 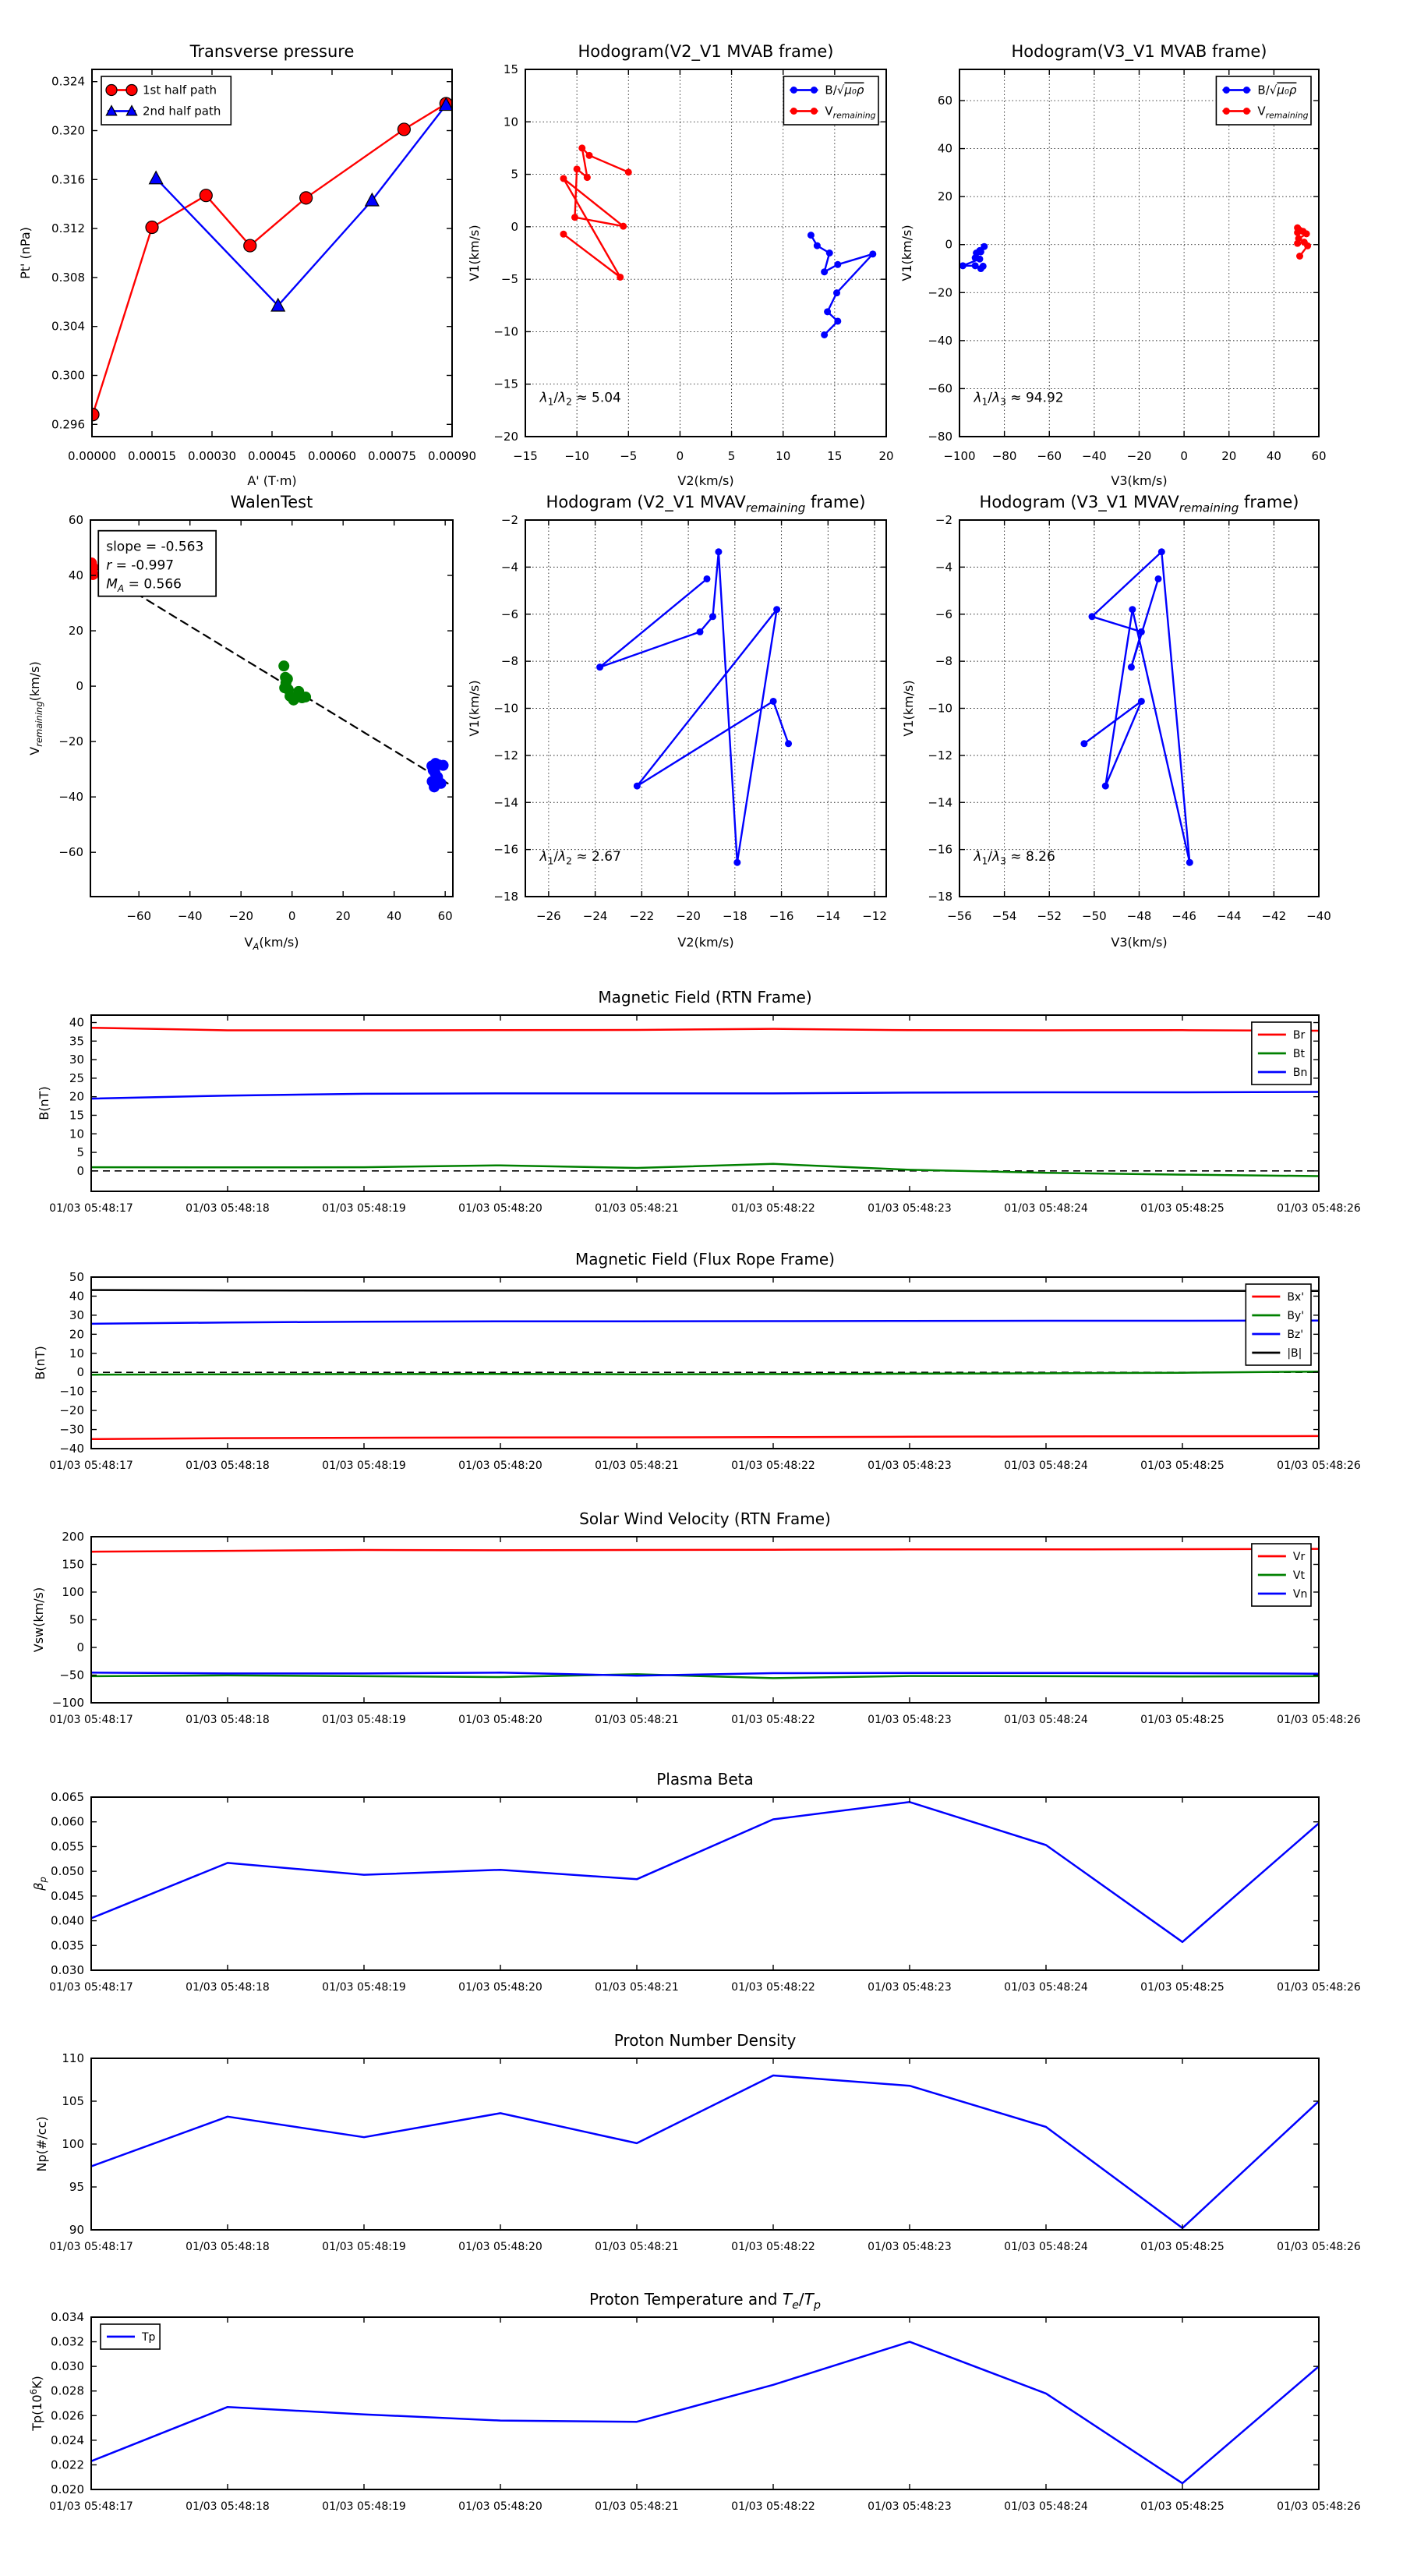 I want to click on y-tick-label: 100, so click(x=73, y=1592).